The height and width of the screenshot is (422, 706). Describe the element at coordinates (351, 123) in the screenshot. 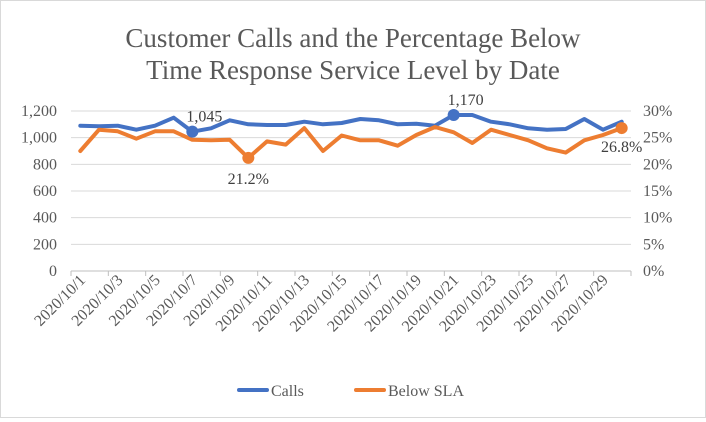

I see `series-line-calls` at that location.